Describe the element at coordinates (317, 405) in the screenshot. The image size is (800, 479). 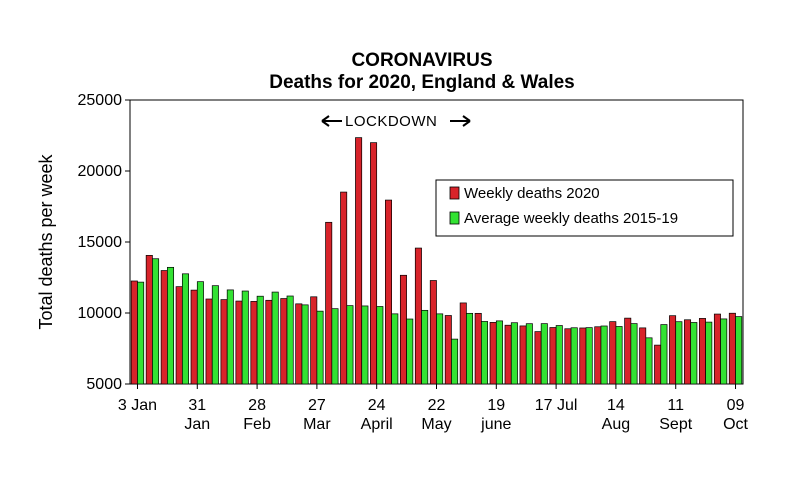
I see `x-tick-day-3: 27` at that location.